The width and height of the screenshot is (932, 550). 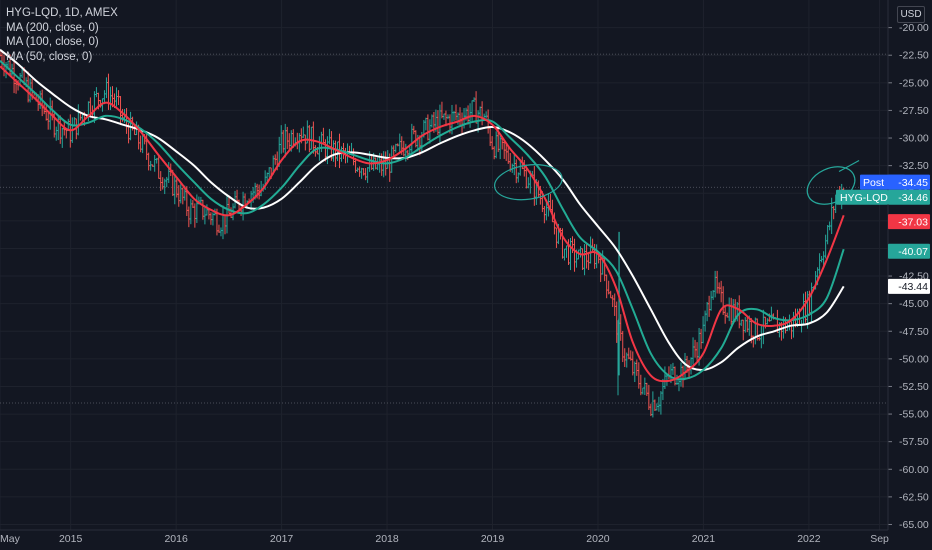 What do you see at coordinates (911, 14) in the screenshot?
I see `currency-button: USD` at bounding box center [911, 14].